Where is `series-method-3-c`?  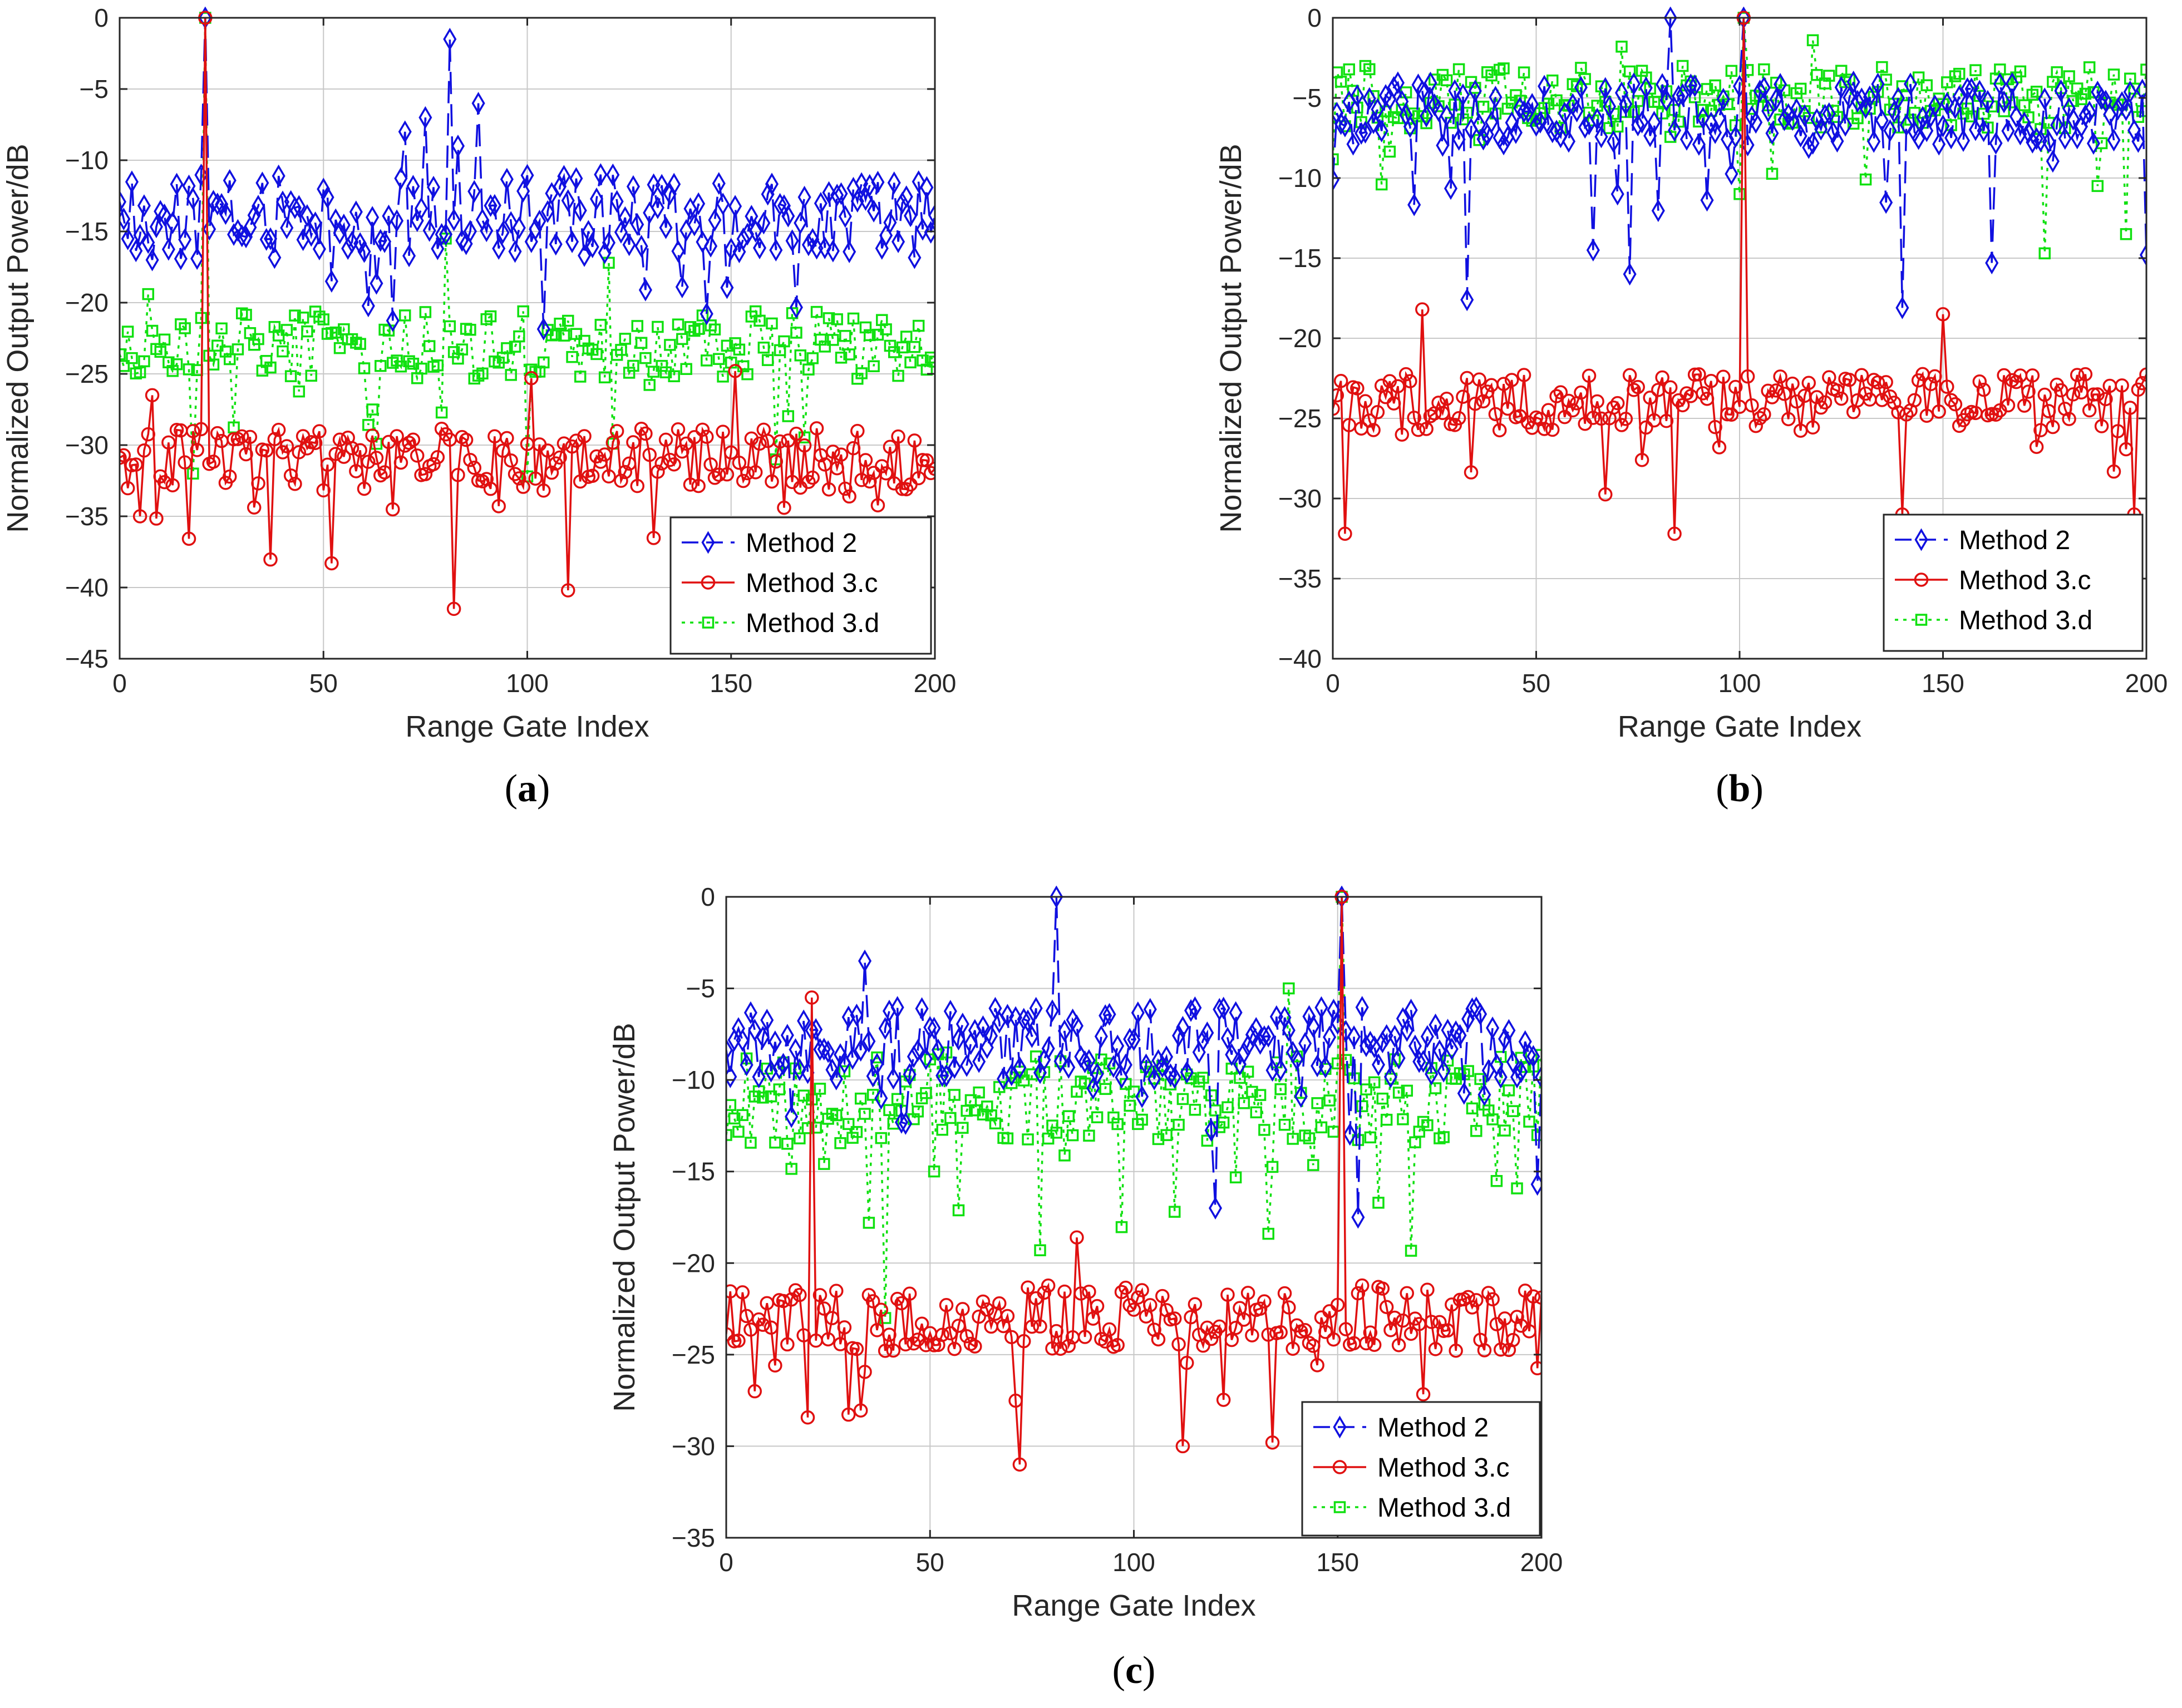
series-method-3-c is located at coordinates (527, 313).